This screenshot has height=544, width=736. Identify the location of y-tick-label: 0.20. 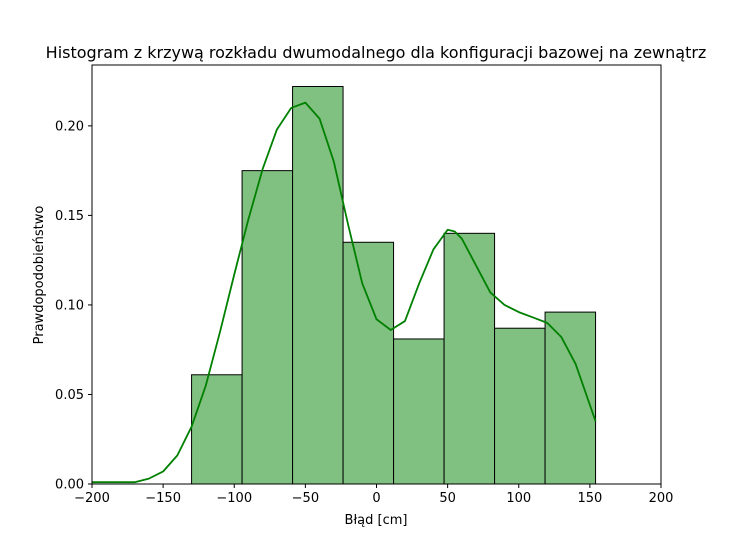
(69, 126).